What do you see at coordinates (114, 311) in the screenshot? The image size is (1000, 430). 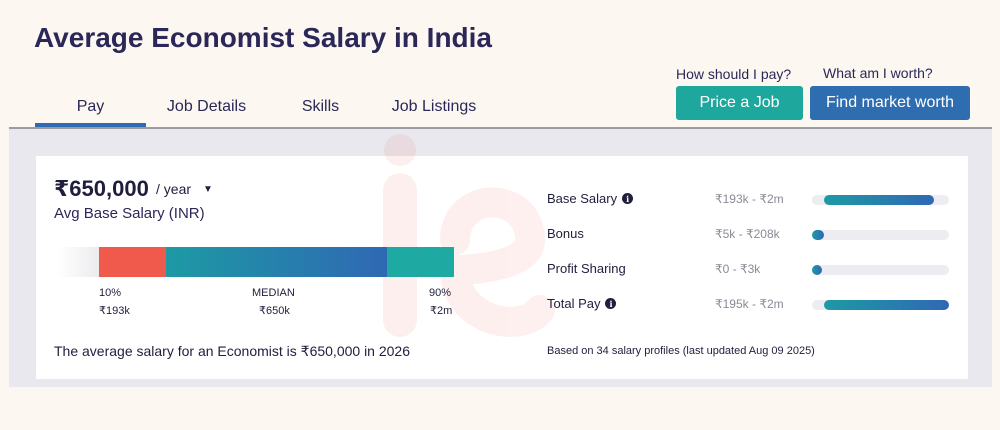 I see `percentile-10-value: ₹193k` at bounding box center [114, 311].